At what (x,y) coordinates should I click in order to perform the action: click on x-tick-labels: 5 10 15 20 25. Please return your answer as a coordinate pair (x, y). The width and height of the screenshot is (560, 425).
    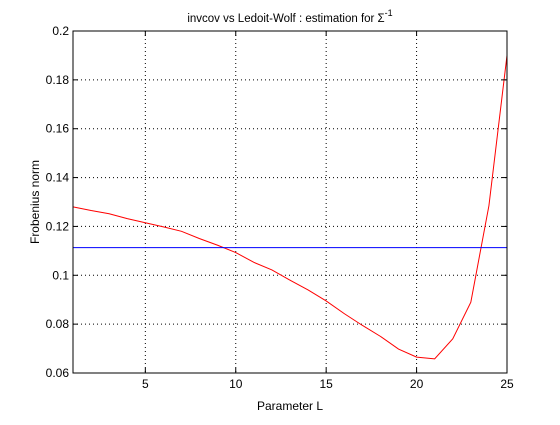
    Looking at the image, I should click on (328, 384).